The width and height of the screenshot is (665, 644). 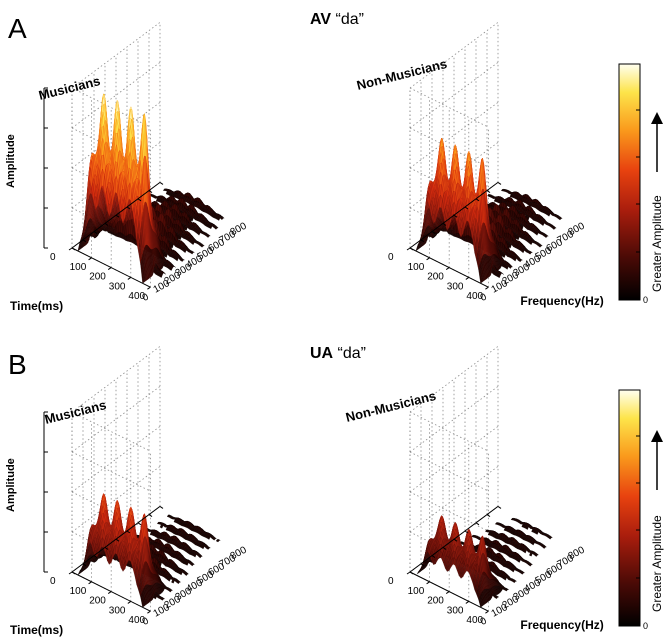 What do you see at coordinates (401, 74) in the screenshot?
I see `subplot-title: Non-Musicians` at bounding box center [401, 74].